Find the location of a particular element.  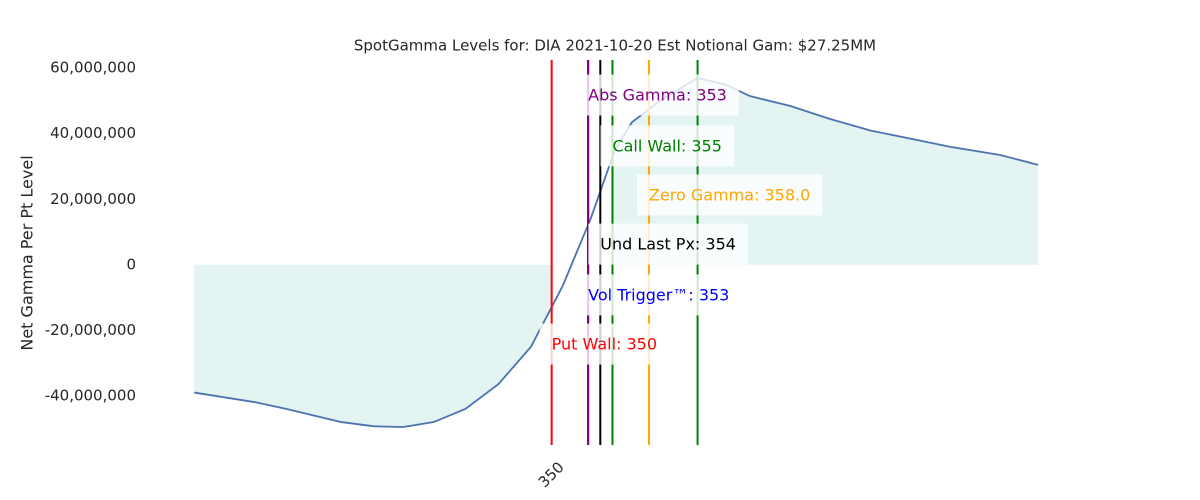

annotation-text: Zero Gamma: 358.0 is located at coordinates (729, 194).